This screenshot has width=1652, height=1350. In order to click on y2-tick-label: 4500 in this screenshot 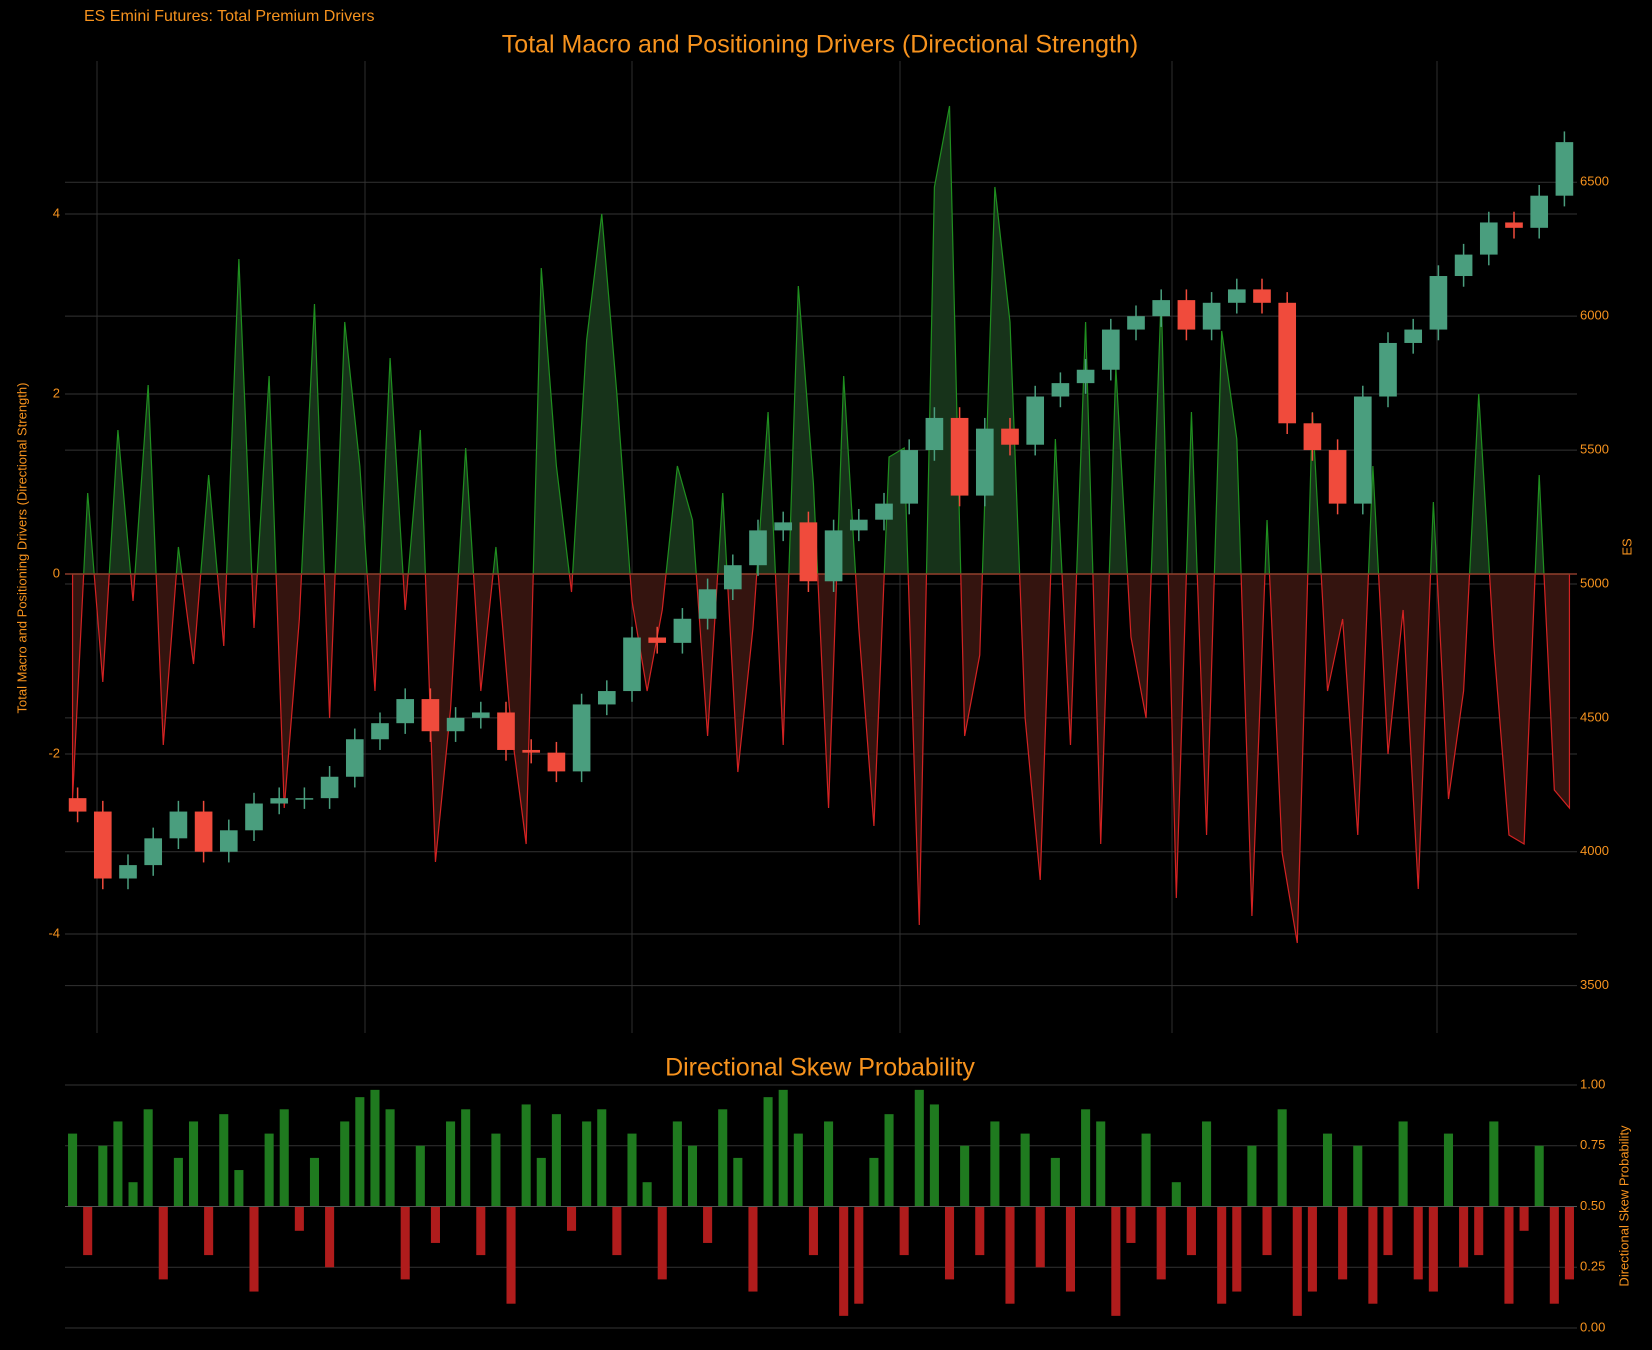, I will do `click(1594, 716)`.